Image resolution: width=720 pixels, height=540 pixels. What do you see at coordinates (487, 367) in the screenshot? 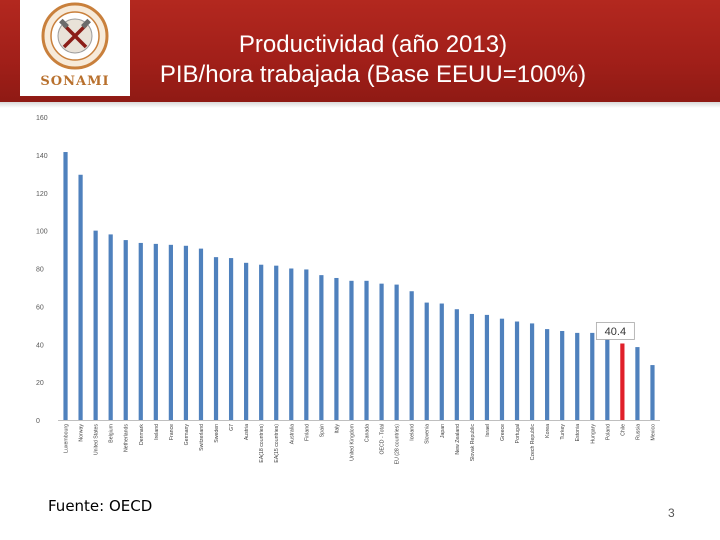
I see `bar-israel` at bounding box center [487, 367].